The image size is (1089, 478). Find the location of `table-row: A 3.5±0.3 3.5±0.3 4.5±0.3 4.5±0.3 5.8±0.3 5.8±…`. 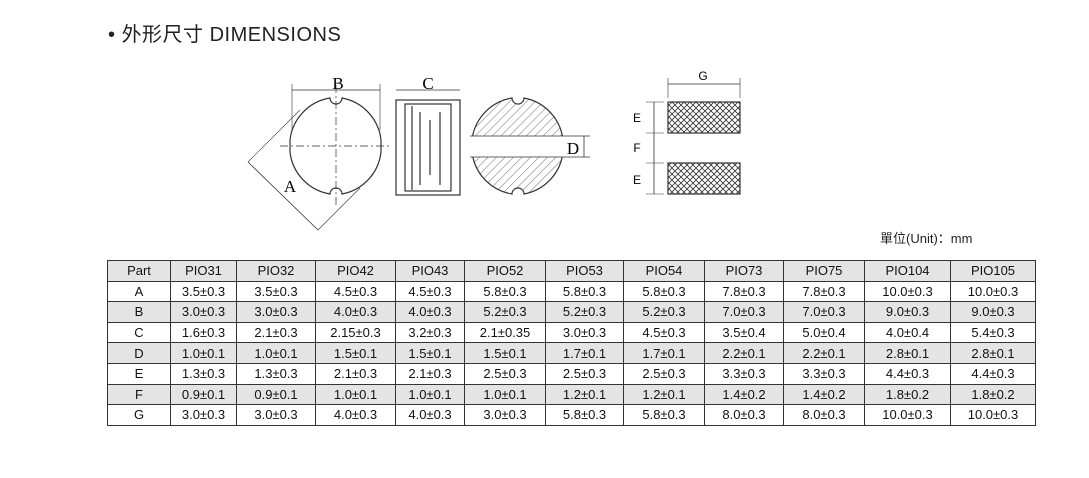

table-row: A 3.5±0.3 3.5±0.3 4.5±0.3 4.5±0.3 5.8±0.3 5.8±… is located at coordinates (571, 291).